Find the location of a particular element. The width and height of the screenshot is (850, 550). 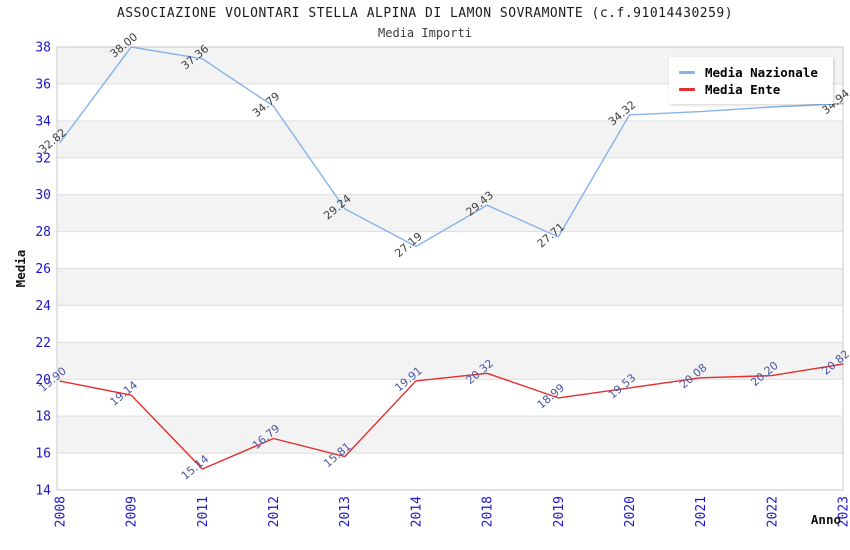

legend-item-media-nazionale: Media Nazionale is located at coordinates (752, 72).